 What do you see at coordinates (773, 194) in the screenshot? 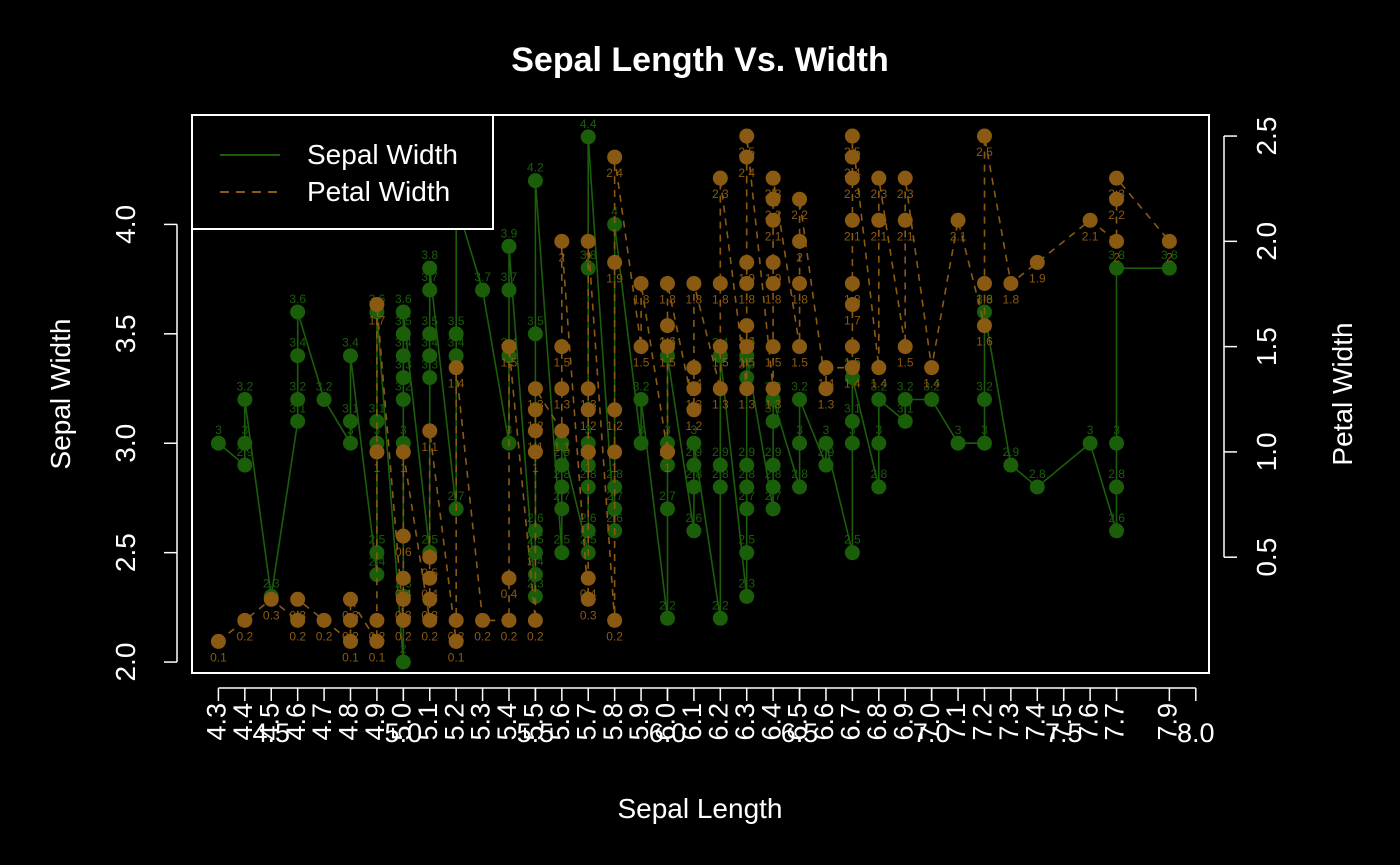
I see `petal-width-value-label: 2.3` at bounding box center [773, 194].